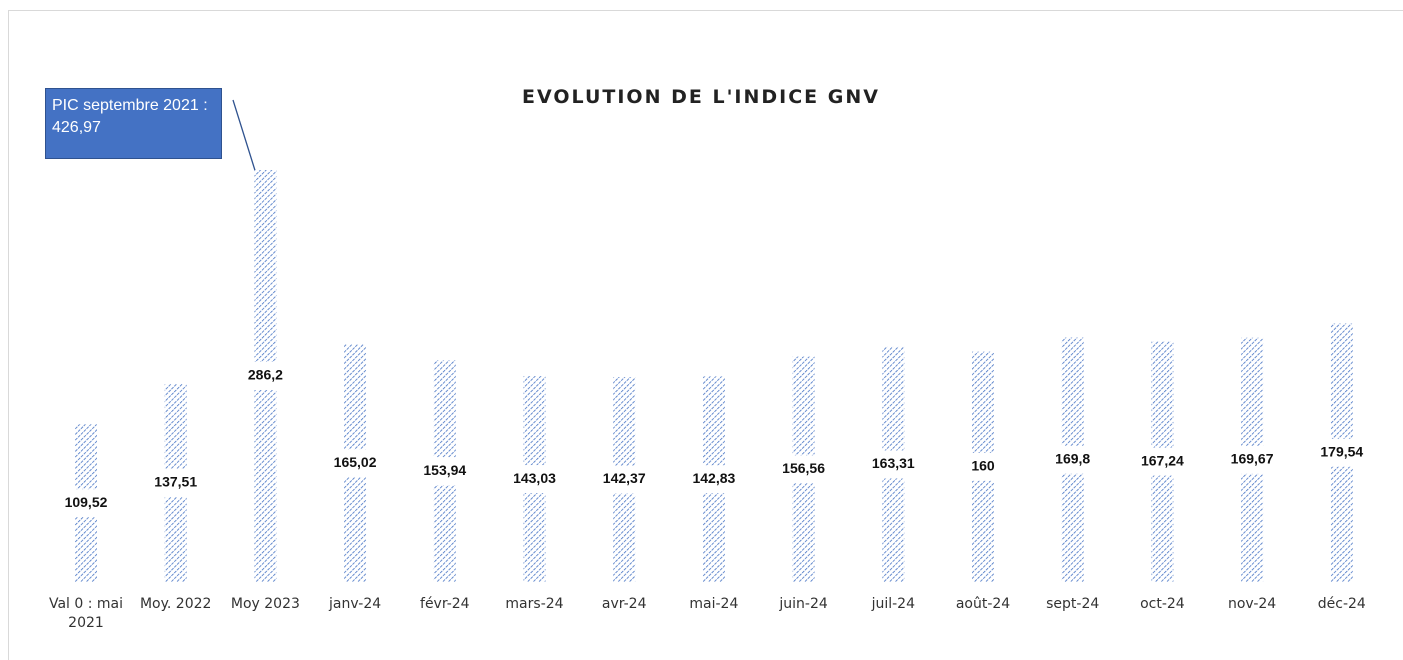 The image size is (1403, 660). I want to click on data-label: 142,83, so click(713, 478).